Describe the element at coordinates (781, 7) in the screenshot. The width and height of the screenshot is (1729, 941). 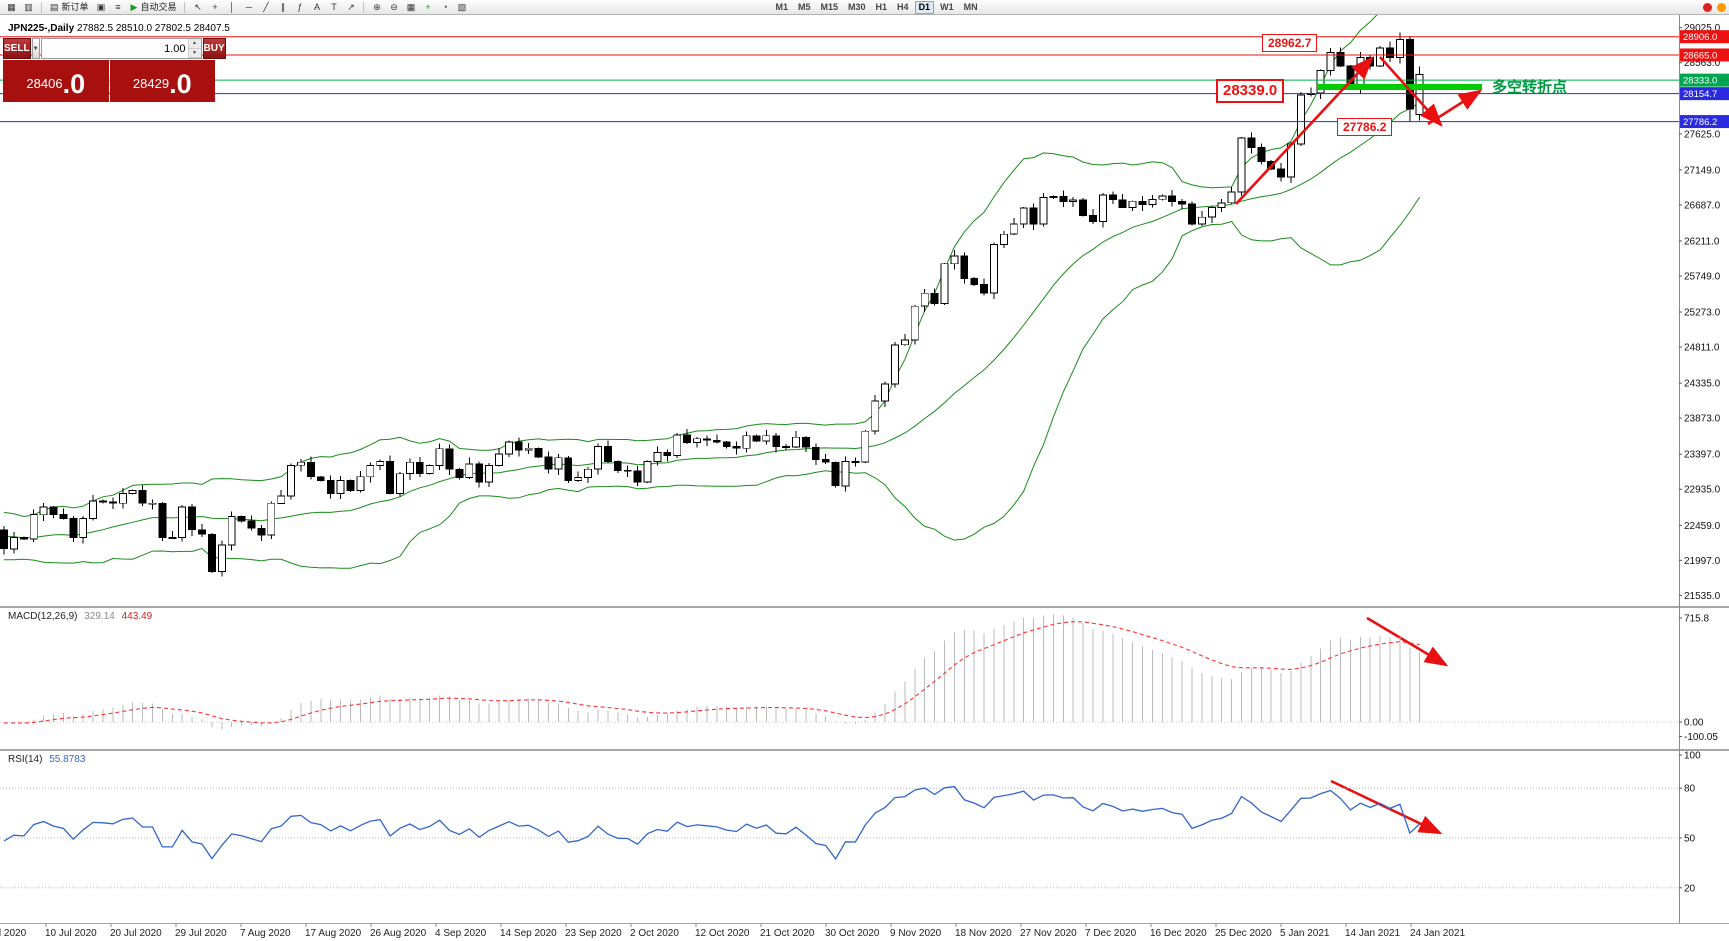
I see `timeframe-m1-button: M1` at that location.